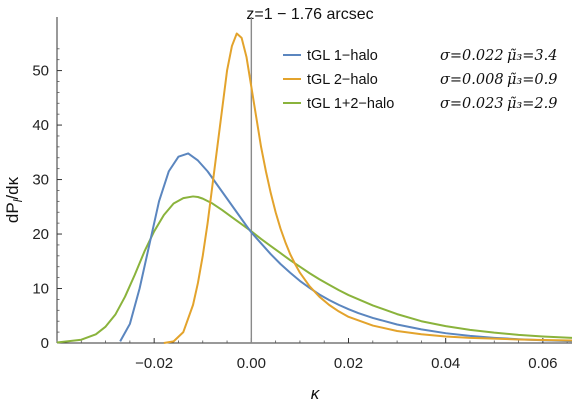  Describe the element at coordinates (532, 104) in the screenshot. I see `legend-mu: μ̃₃=2.9` at that location.